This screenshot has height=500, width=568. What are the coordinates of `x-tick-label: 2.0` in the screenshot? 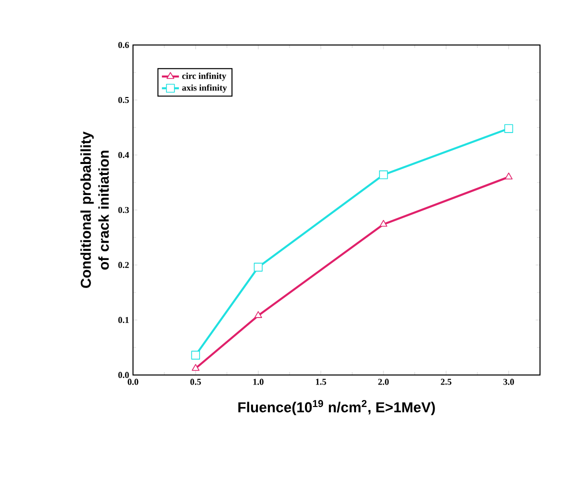 It's located at (383, 381).